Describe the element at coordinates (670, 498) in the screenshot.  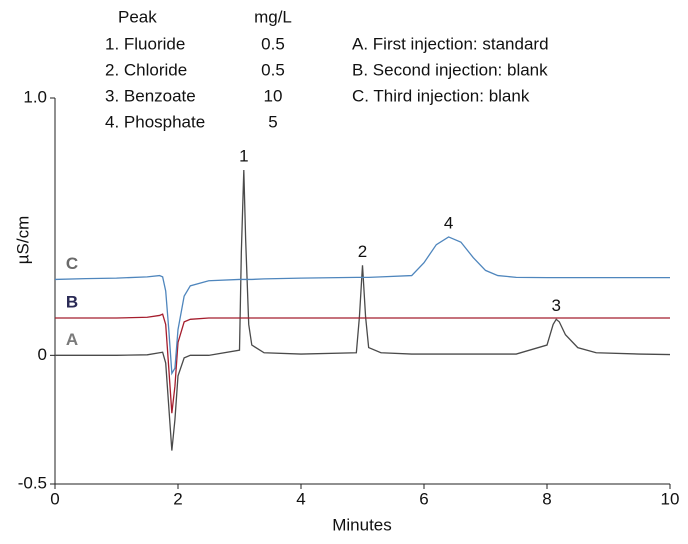
I see `x-tick-label: 10` at that location.